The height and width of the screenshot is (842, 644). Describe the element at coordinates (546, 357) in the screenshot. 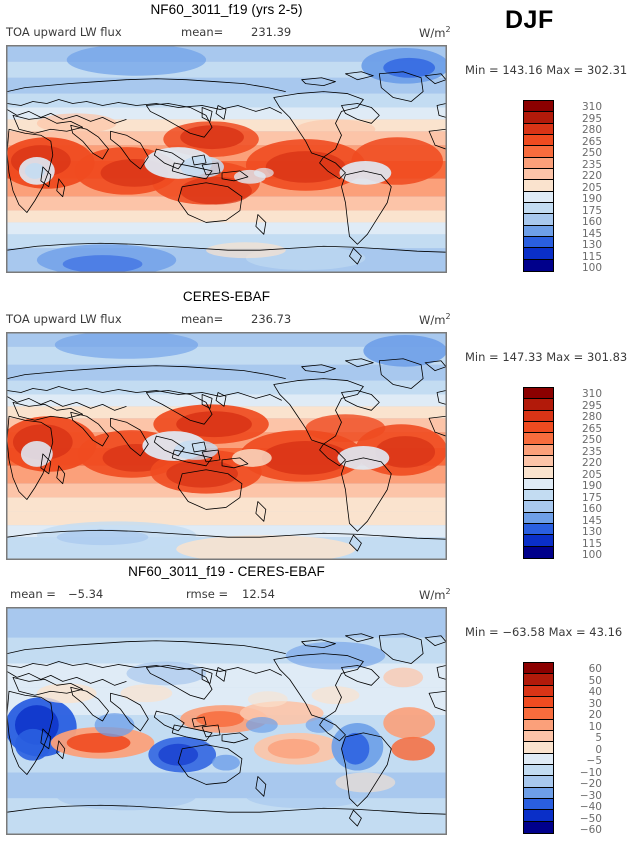

I see `minmax-stats: Min = 147.33 Max = 301.83` at that location.